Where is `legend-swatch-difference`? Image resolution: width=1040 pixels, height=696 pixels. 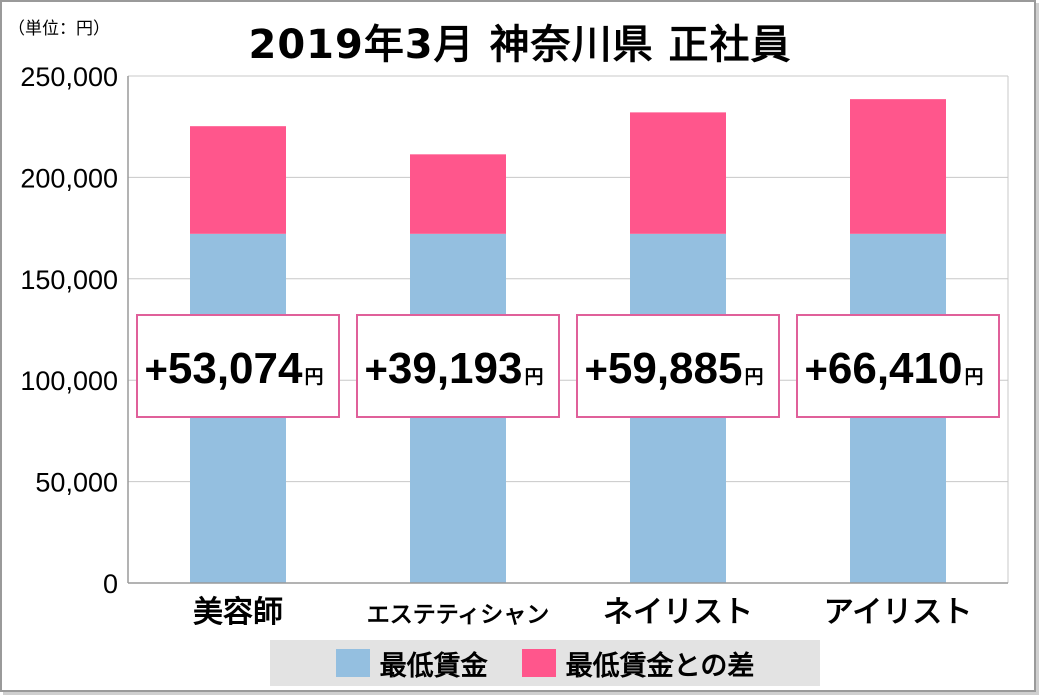
legend-swatch-difference is located at coordinates (538, 663).